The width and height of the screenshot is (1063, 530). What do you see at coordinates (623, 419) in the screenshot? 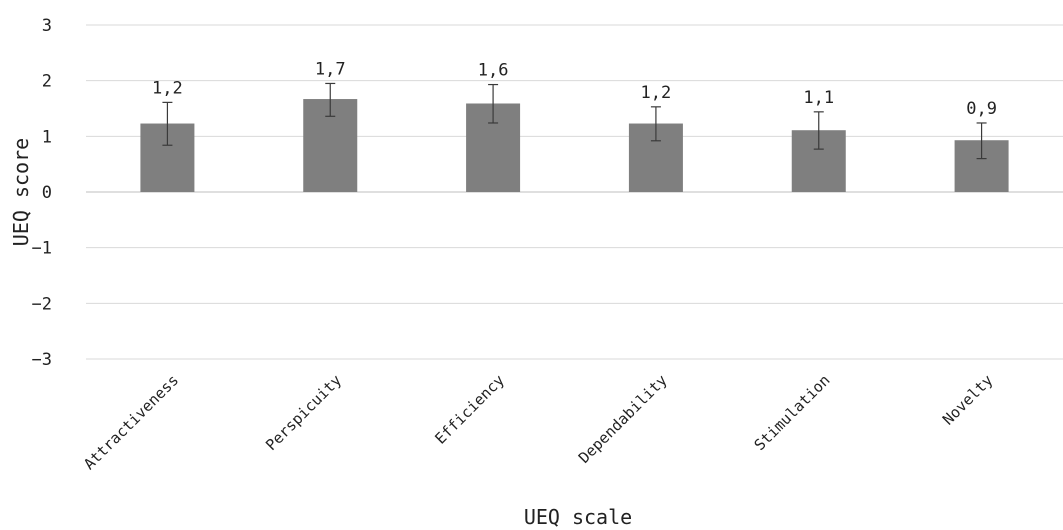
I see `category-label: Dependability` at bounding box center [623, 419].